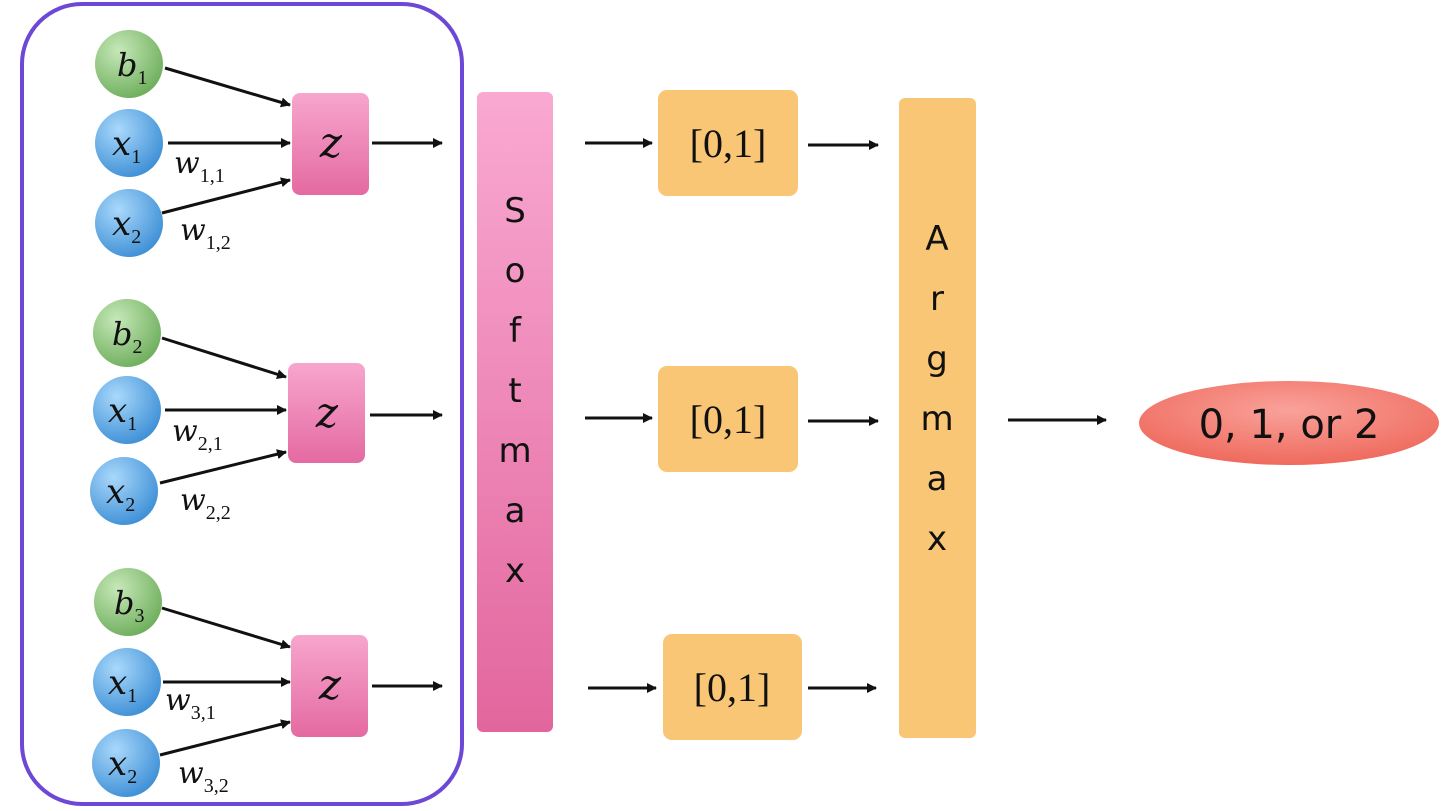 The image size is (1446, 811). I want to click on prob-label-3: [0,1], so click(732, 687).